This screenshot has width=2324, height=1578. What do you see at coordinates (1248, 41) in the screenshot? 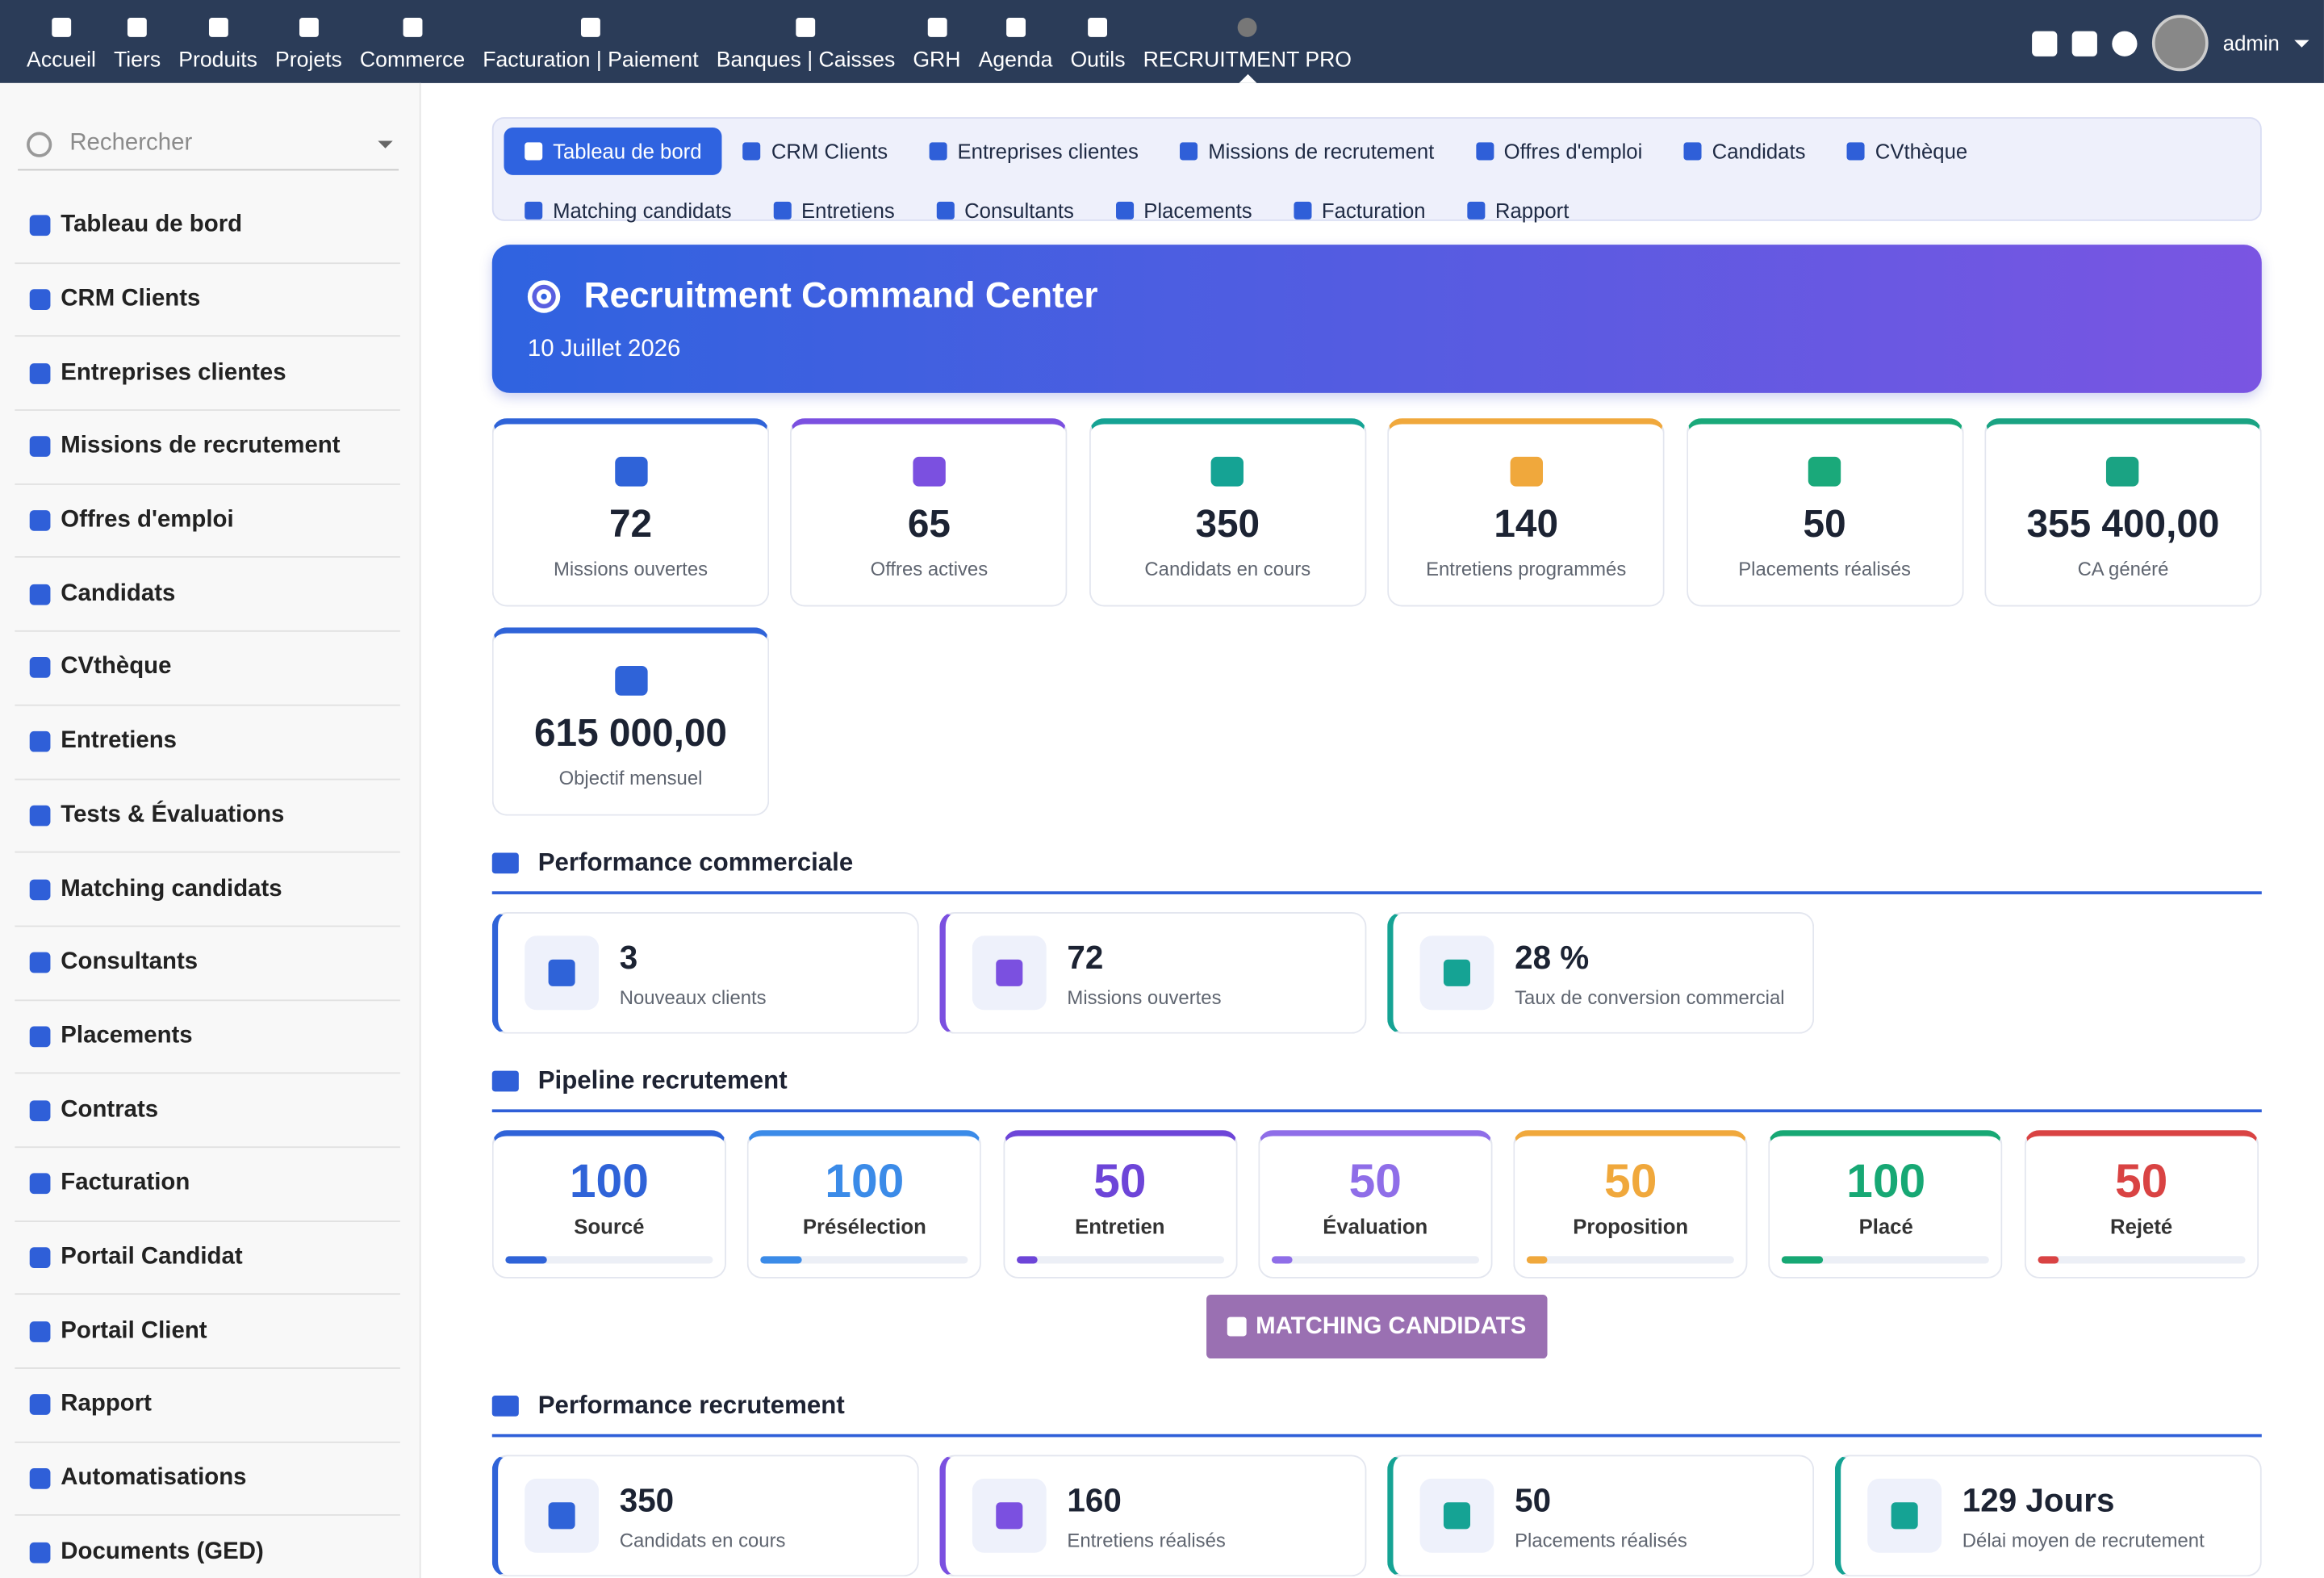
I see `nav-item: RECRUITMENT PRO` at bounding box center [1248, 41].